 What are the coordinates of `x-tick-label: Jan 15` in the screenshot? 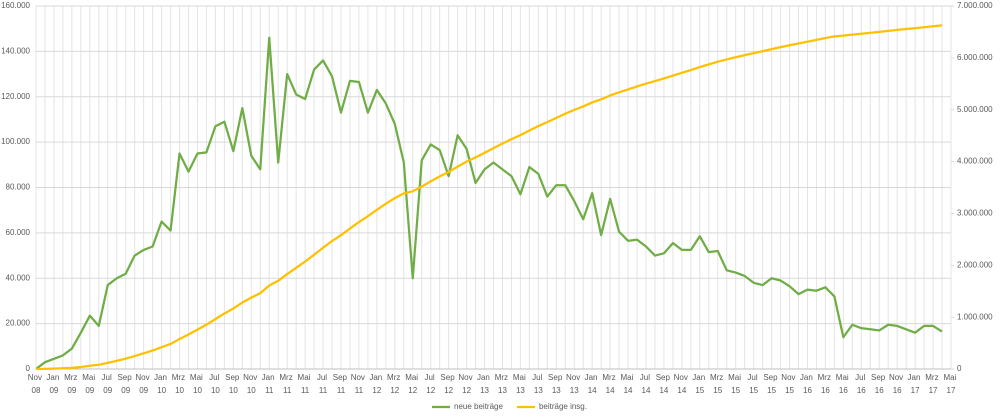 It's located at (699, 384).